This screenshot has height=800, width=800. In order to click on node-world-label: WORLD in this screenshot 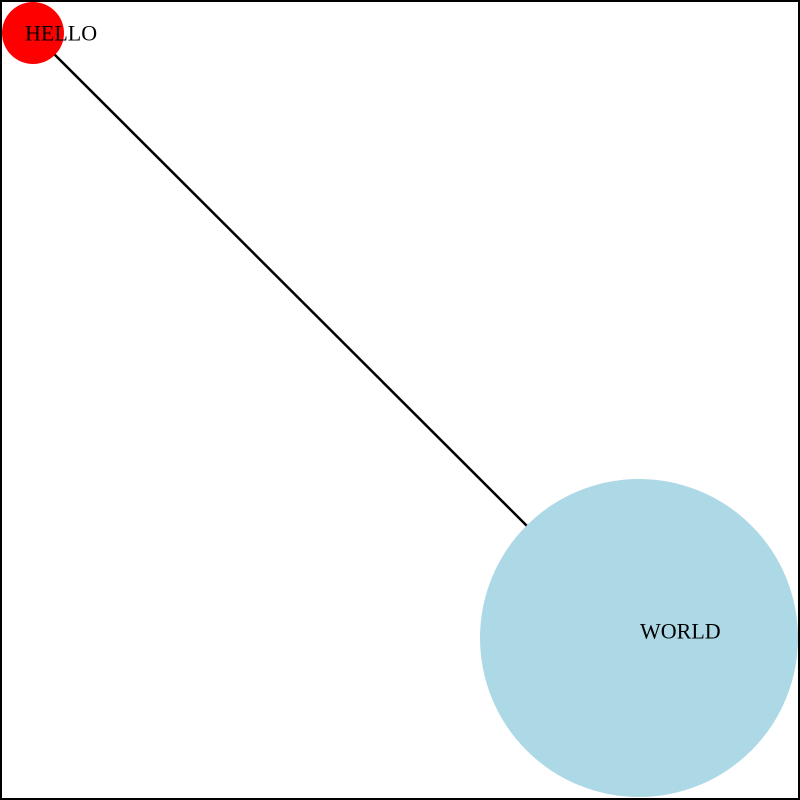, I will do `click(680, 631)`.